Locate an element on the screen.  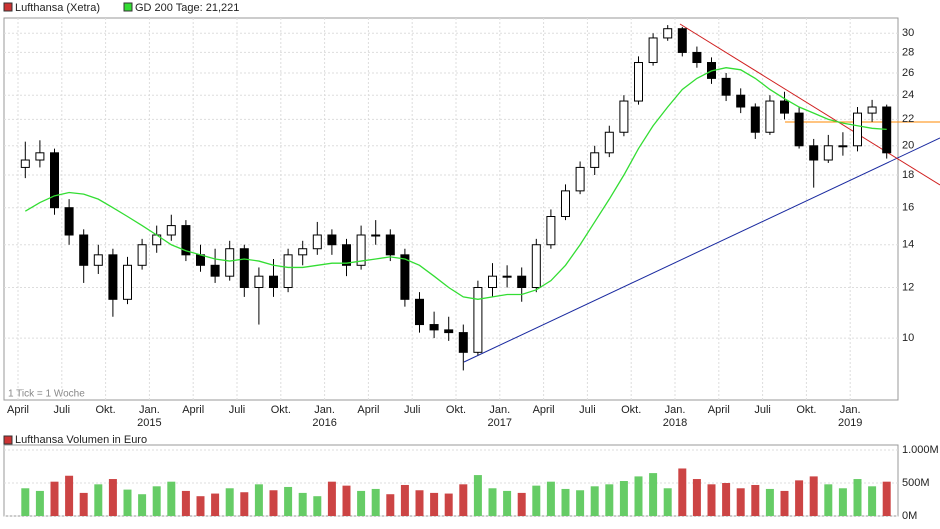
volume-title: Lufthansa Volumen in Euro is located at coordinates (81, 440).